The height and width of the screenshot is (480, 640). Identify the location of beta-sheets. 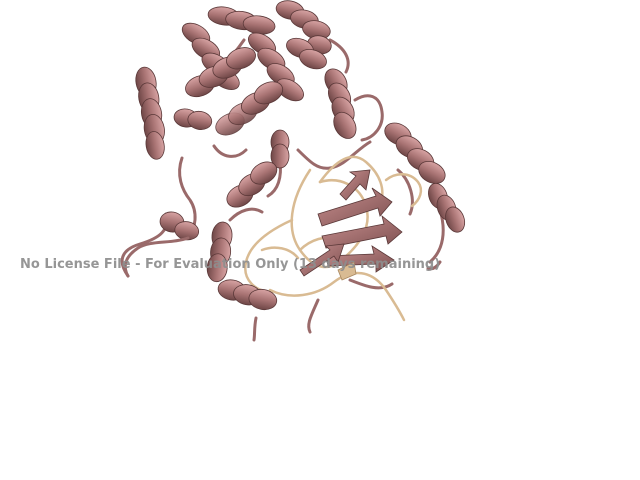
(351, 225).